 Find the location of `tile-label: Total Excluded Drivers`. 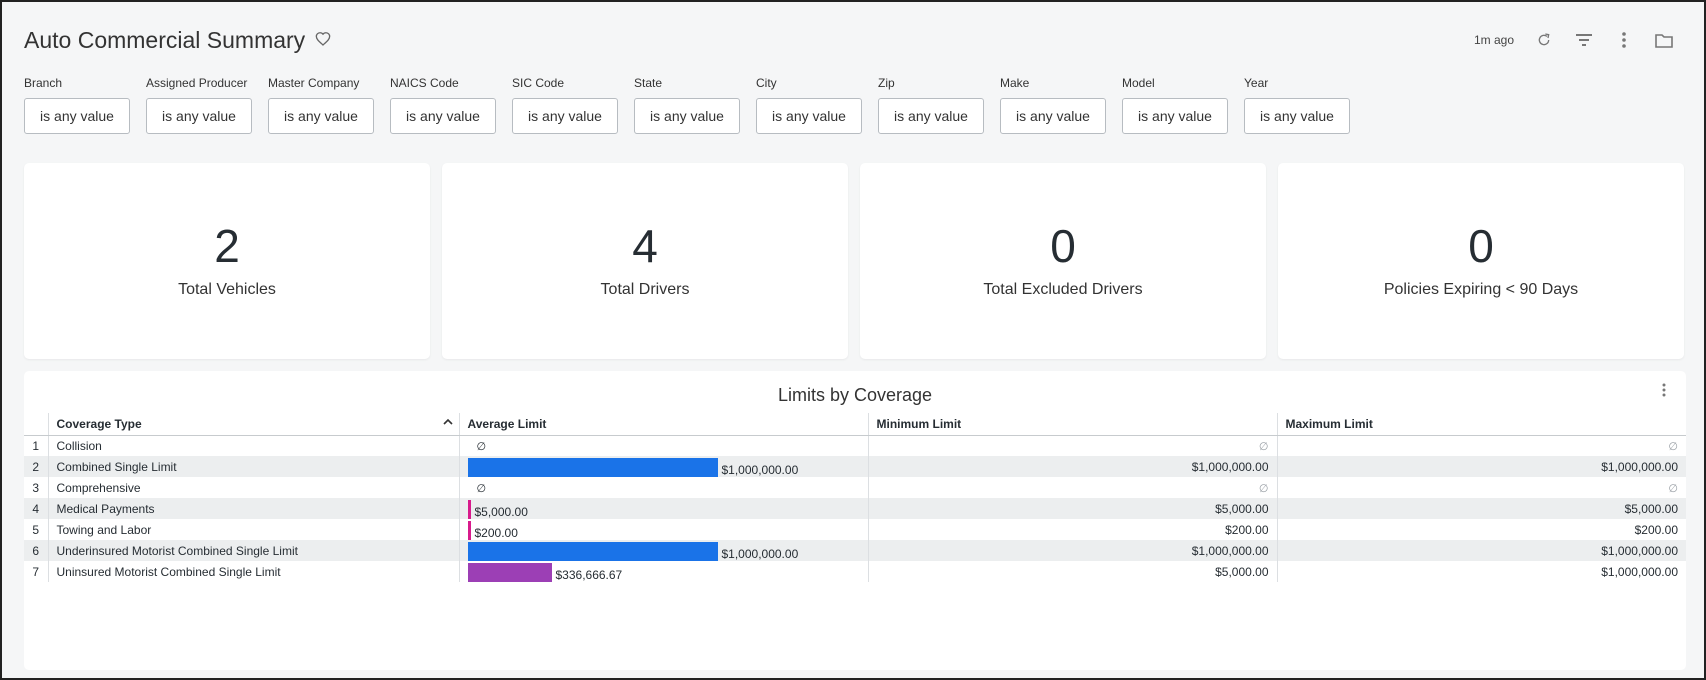

tile-label: Total Excluded Drivers is located at coordinates (1063, 289).